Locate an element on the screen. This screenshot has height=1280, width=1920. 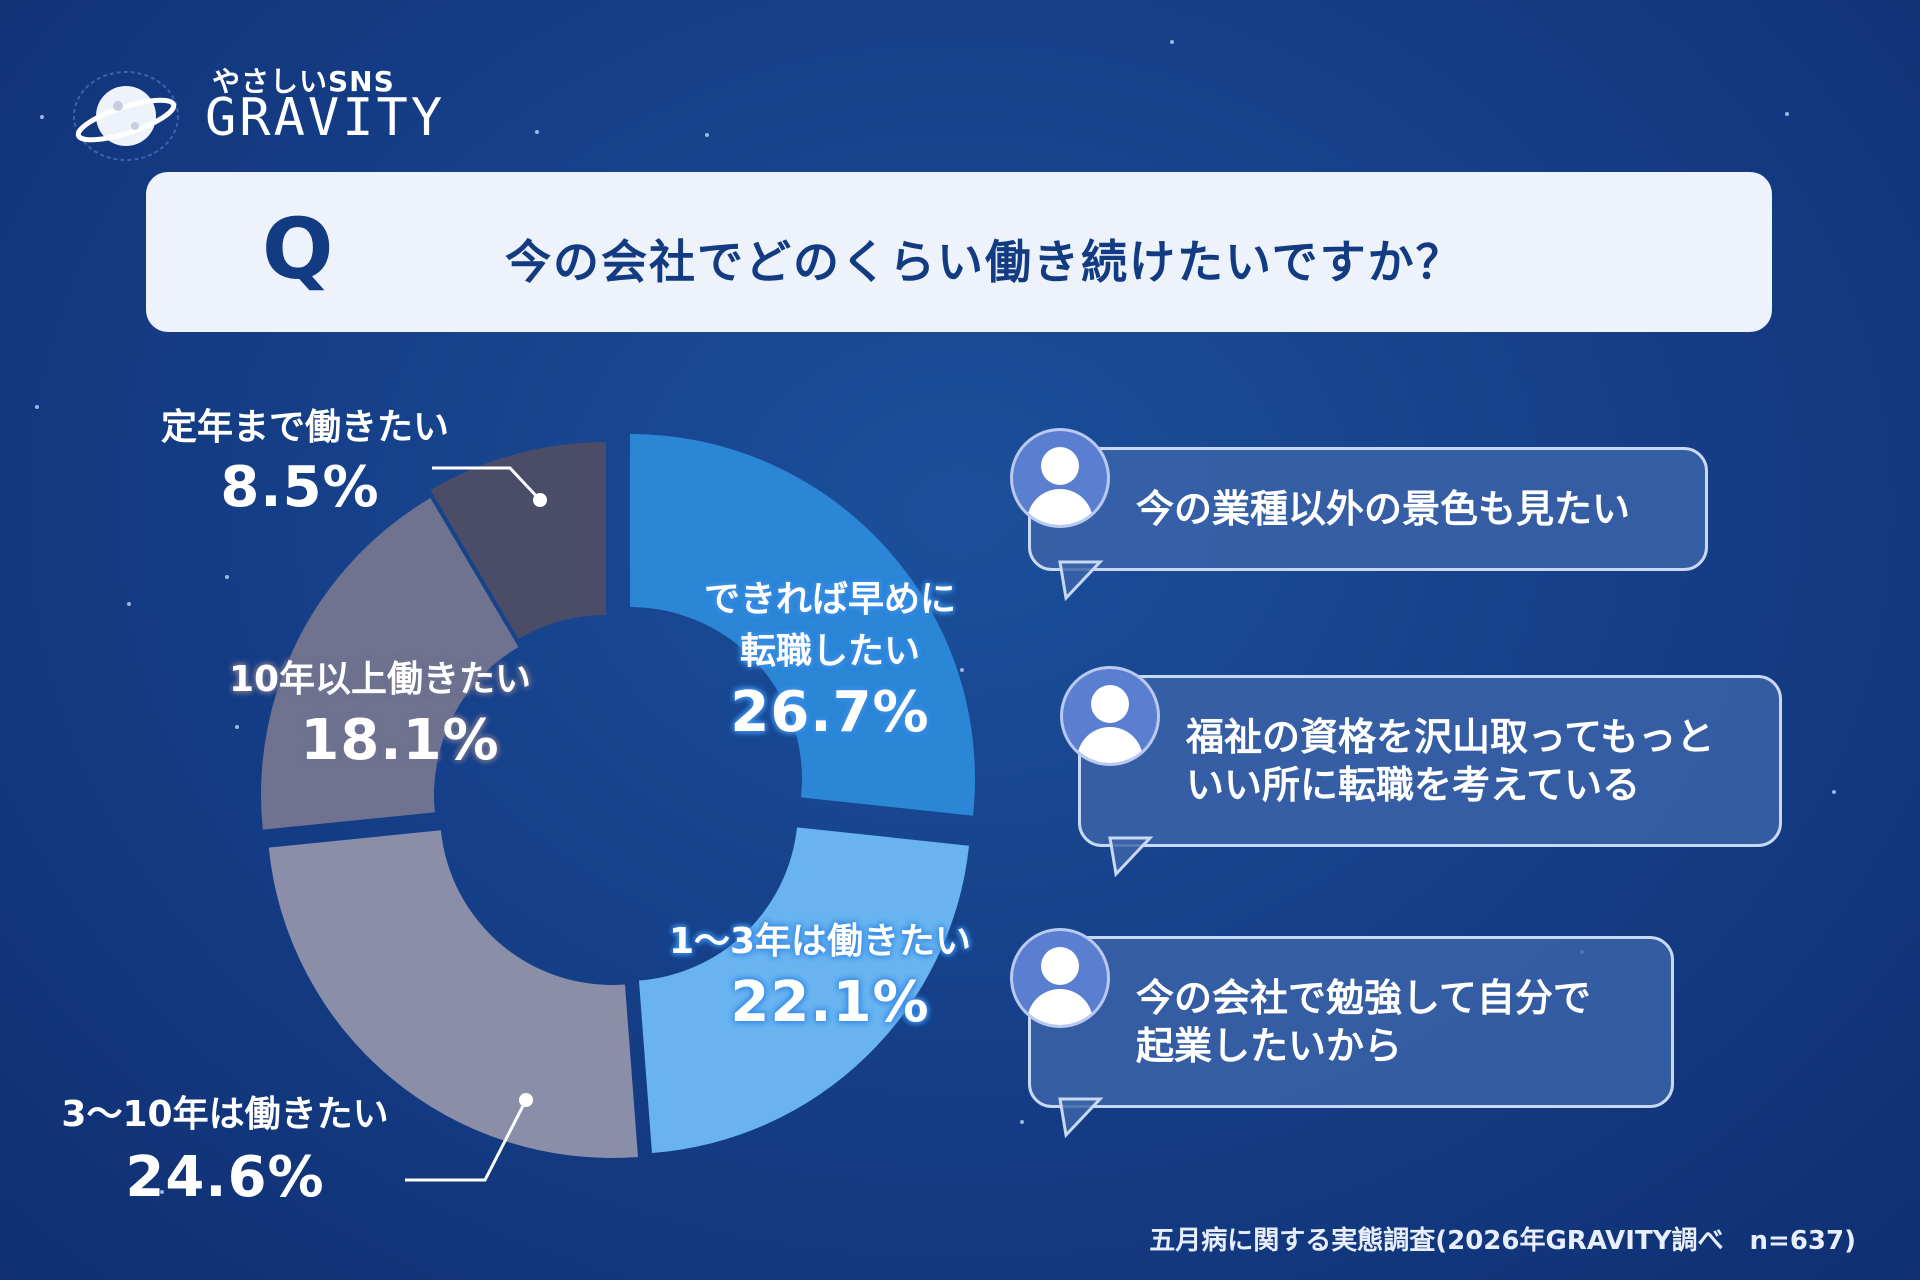
slice-value-1-3: 22.1% is located at coordinates (830, 1002).